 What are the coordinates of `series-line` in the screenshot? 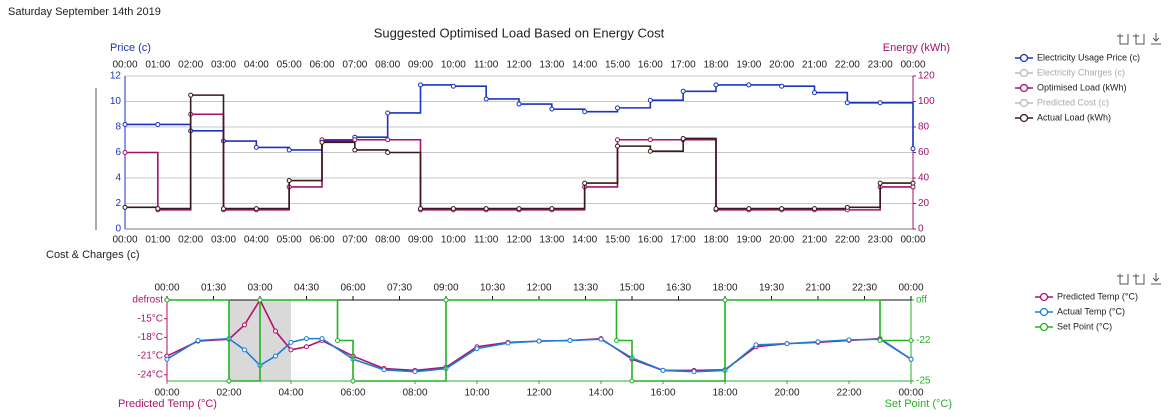 It's located at (539, 335).